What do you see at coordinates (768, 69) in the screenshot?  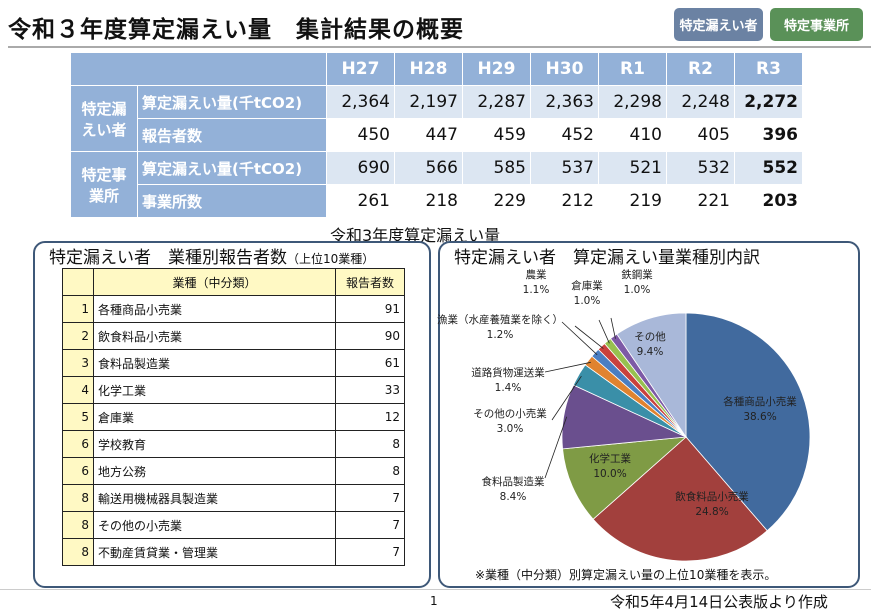 I see `year-header: R3` at bounding box center [768, 69].